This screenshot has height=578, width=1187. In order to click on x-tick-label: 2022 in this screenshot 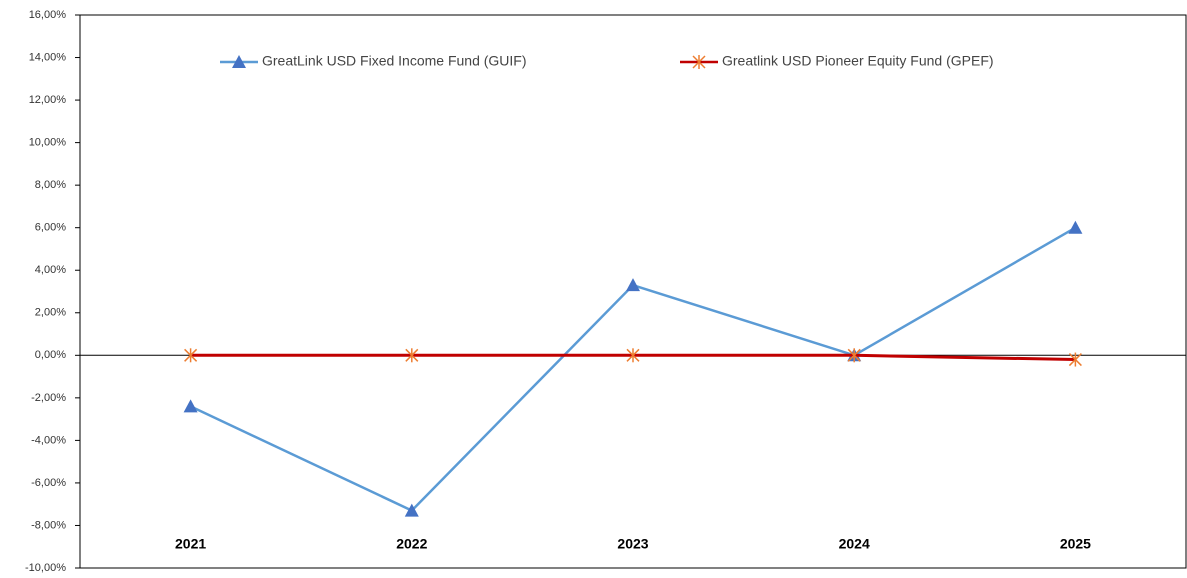, I will do `click(411, 544)`.